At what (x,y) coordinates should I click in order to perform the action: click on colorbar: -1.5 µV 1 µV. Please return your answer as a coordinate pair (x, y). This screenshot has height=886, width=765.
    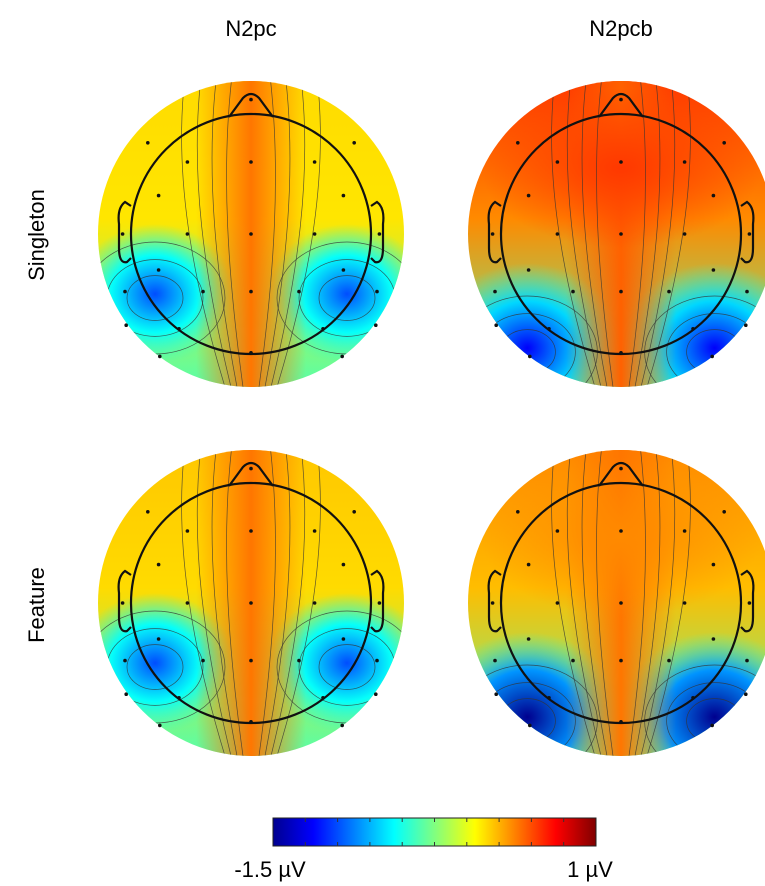
    Looking at the image, I should click on (423, 849).